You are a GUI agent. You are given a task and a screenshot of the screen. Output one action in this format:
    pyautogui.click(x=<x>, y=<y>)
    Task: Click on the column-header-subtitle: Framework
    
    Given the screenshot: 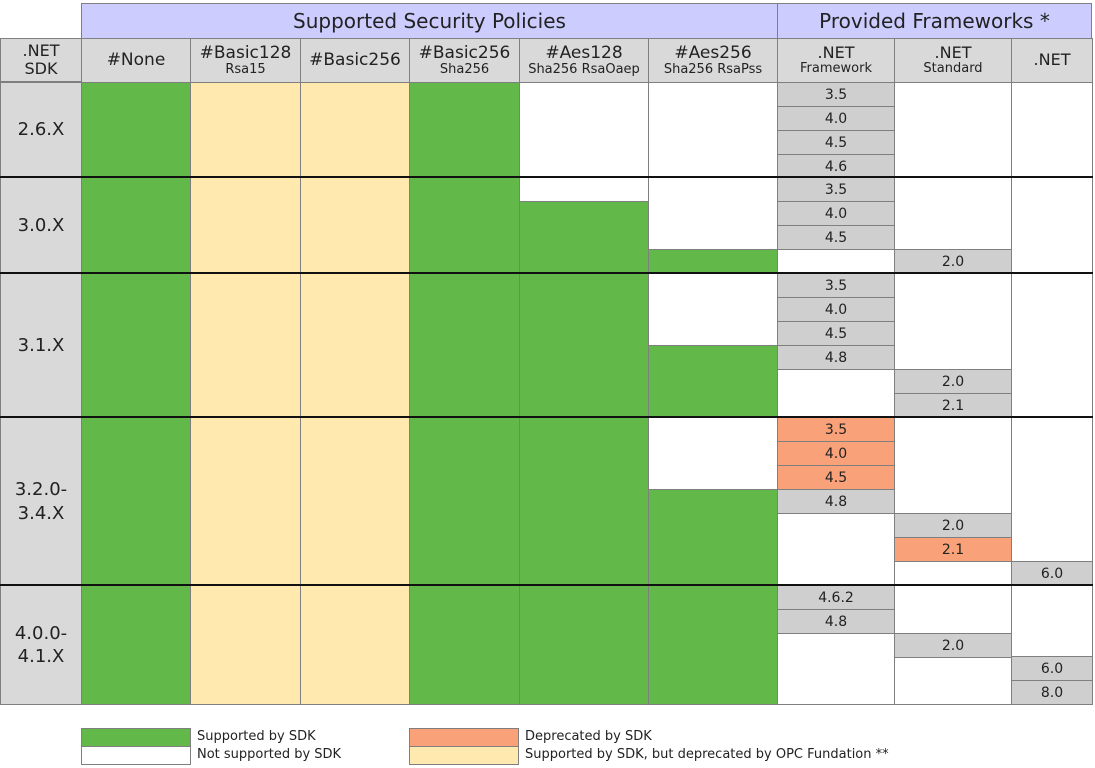 What is the action you would take?
    pyautogui.click(x=836, y=69)
    